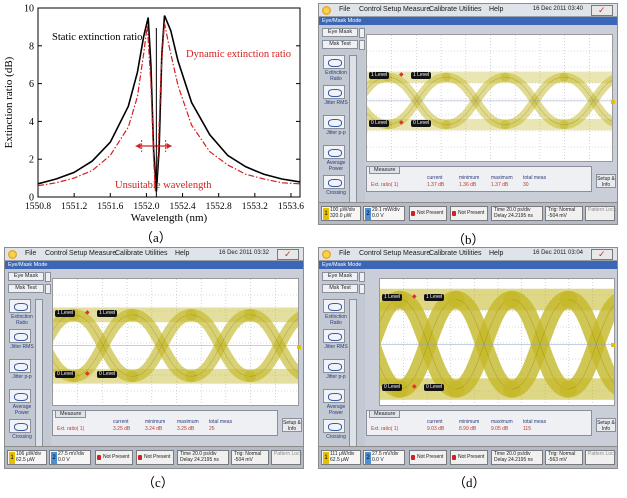 The height and width of the screenshot is (498, 627). I want to click on measurement-label-1: Jitter RMS, so click(336, 103).